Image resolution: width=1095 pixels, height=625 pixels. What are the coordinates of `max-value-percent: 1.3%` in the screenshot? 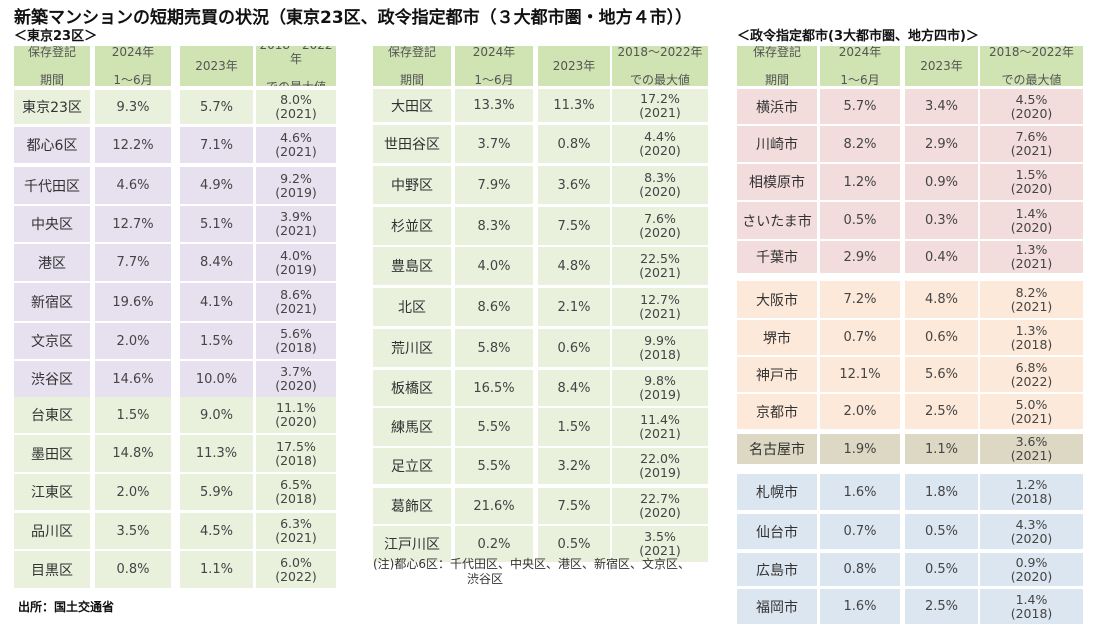 It's located at (1031, 330).